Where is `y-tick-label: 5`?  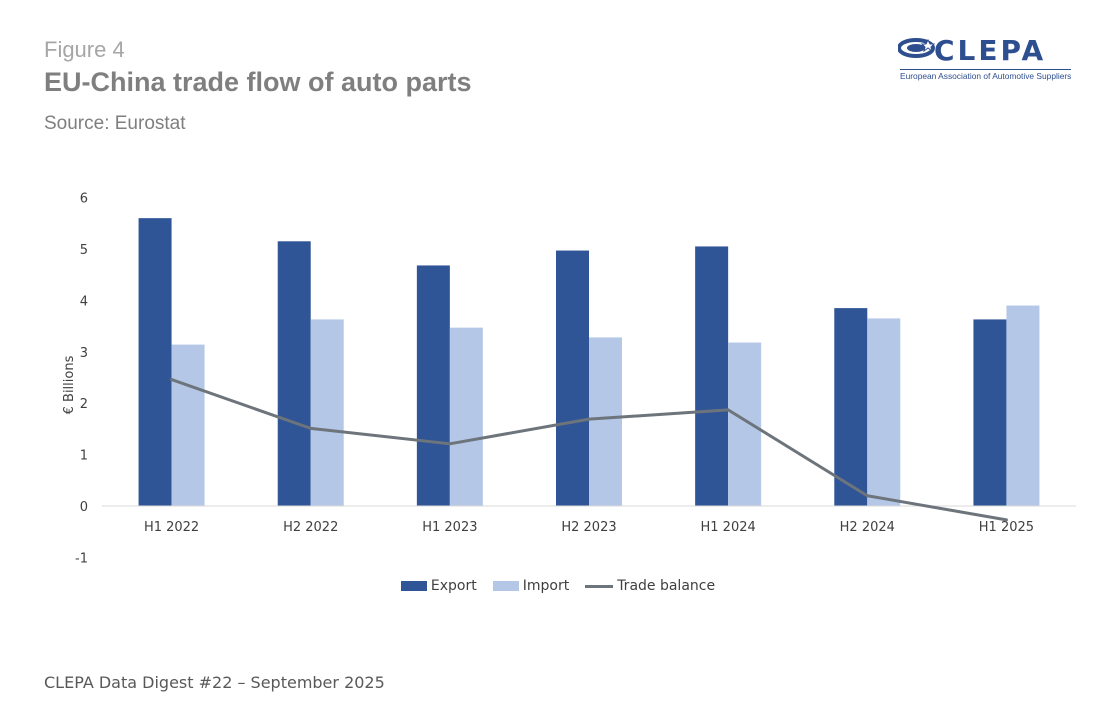
y-tick-label: 5 is located at coordinates (84, 250).